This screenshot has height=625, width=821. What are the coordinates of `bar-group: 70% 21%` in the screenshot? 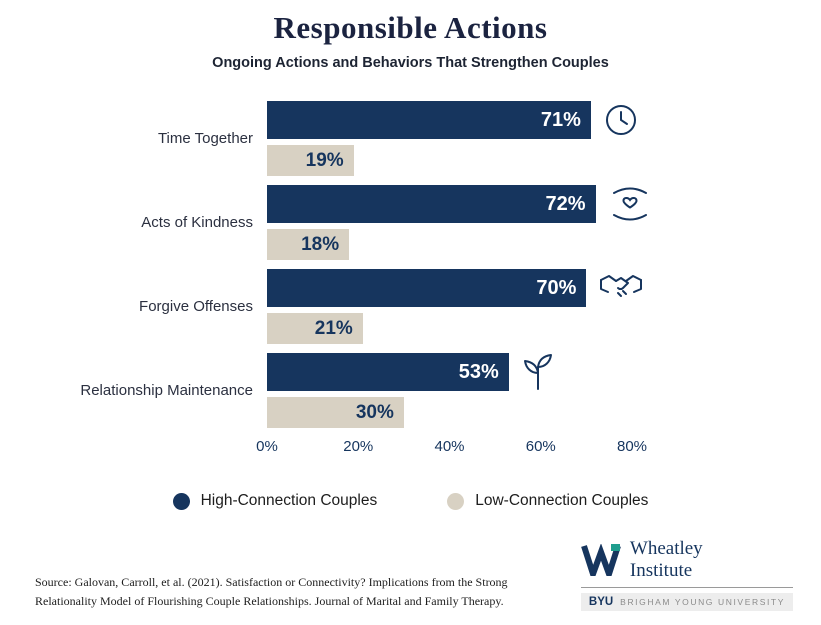 It's located at (455, 306).